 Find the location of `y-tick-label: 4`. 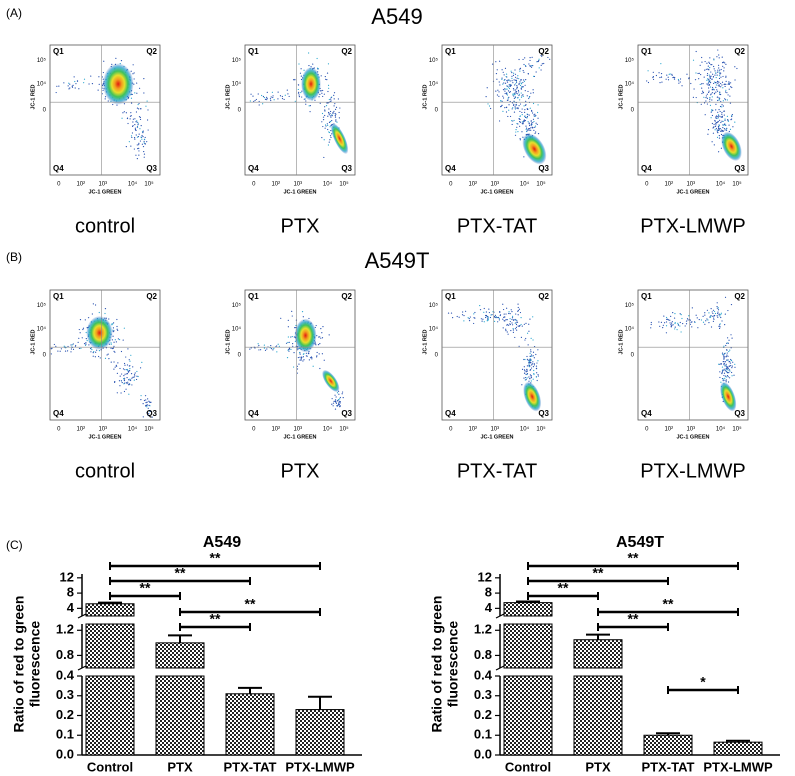

y-tick-label: 4 is located at coordinates (71, 607).